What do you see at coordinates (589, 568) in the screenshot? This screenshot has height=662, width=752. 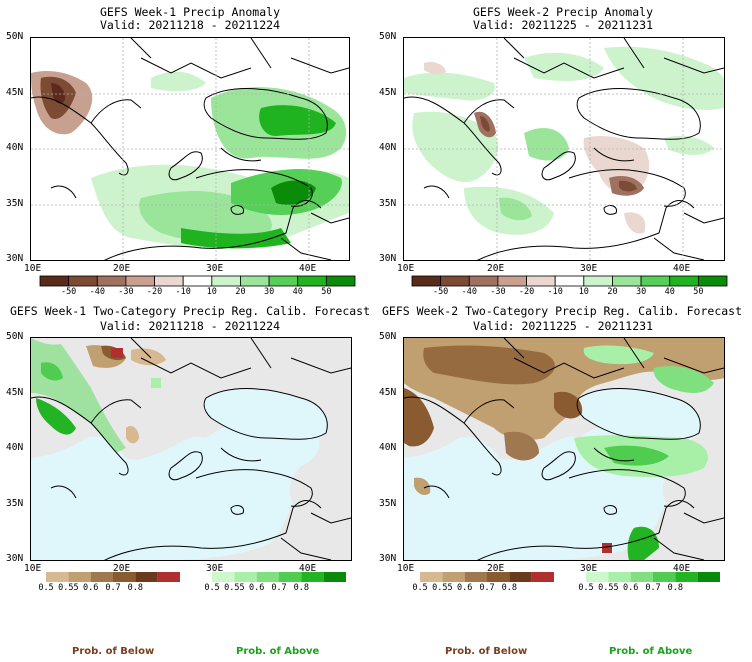 I see `panel4-lon-30: 30E` at bounding box center [589, 568].